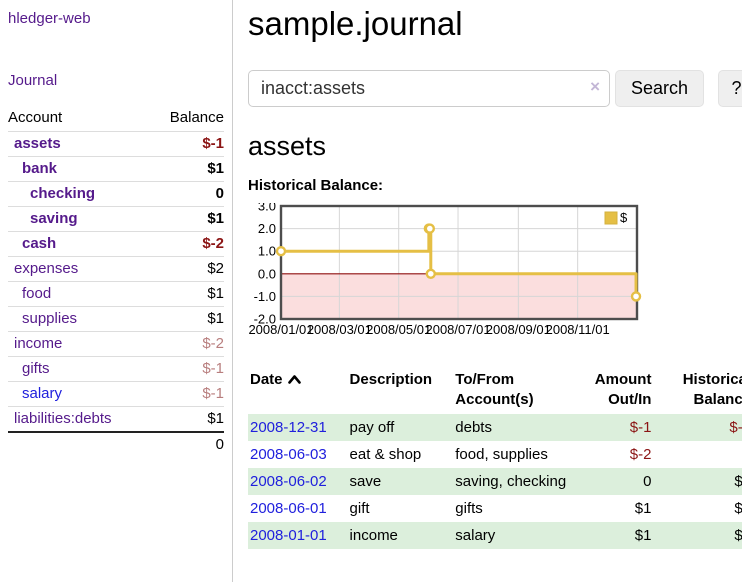  I want to click on svg-text: 0.0, so click(267, 273).